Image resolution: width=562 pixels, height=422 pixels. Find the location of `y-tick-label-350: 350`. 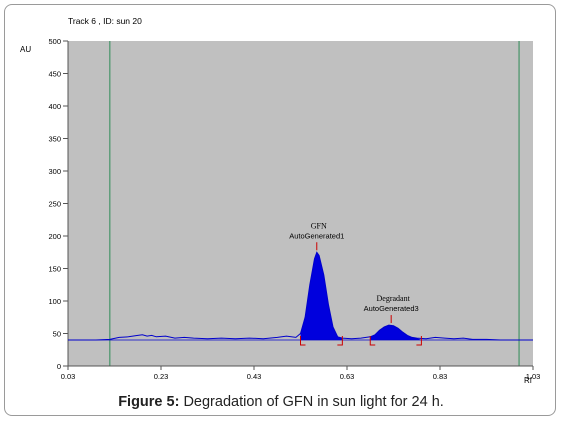

y-tick-label-350: 350 is located at coordinates (54, 139).